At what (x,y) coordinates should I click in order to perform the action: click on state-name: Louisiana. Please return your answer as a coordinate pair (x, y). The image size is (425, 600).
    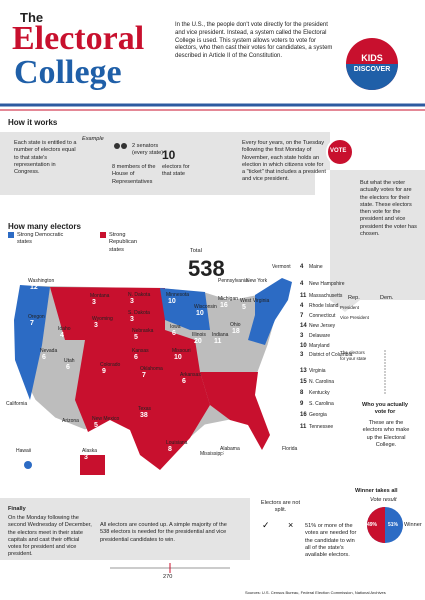
    Looking at the image, I should click on (177, 443).